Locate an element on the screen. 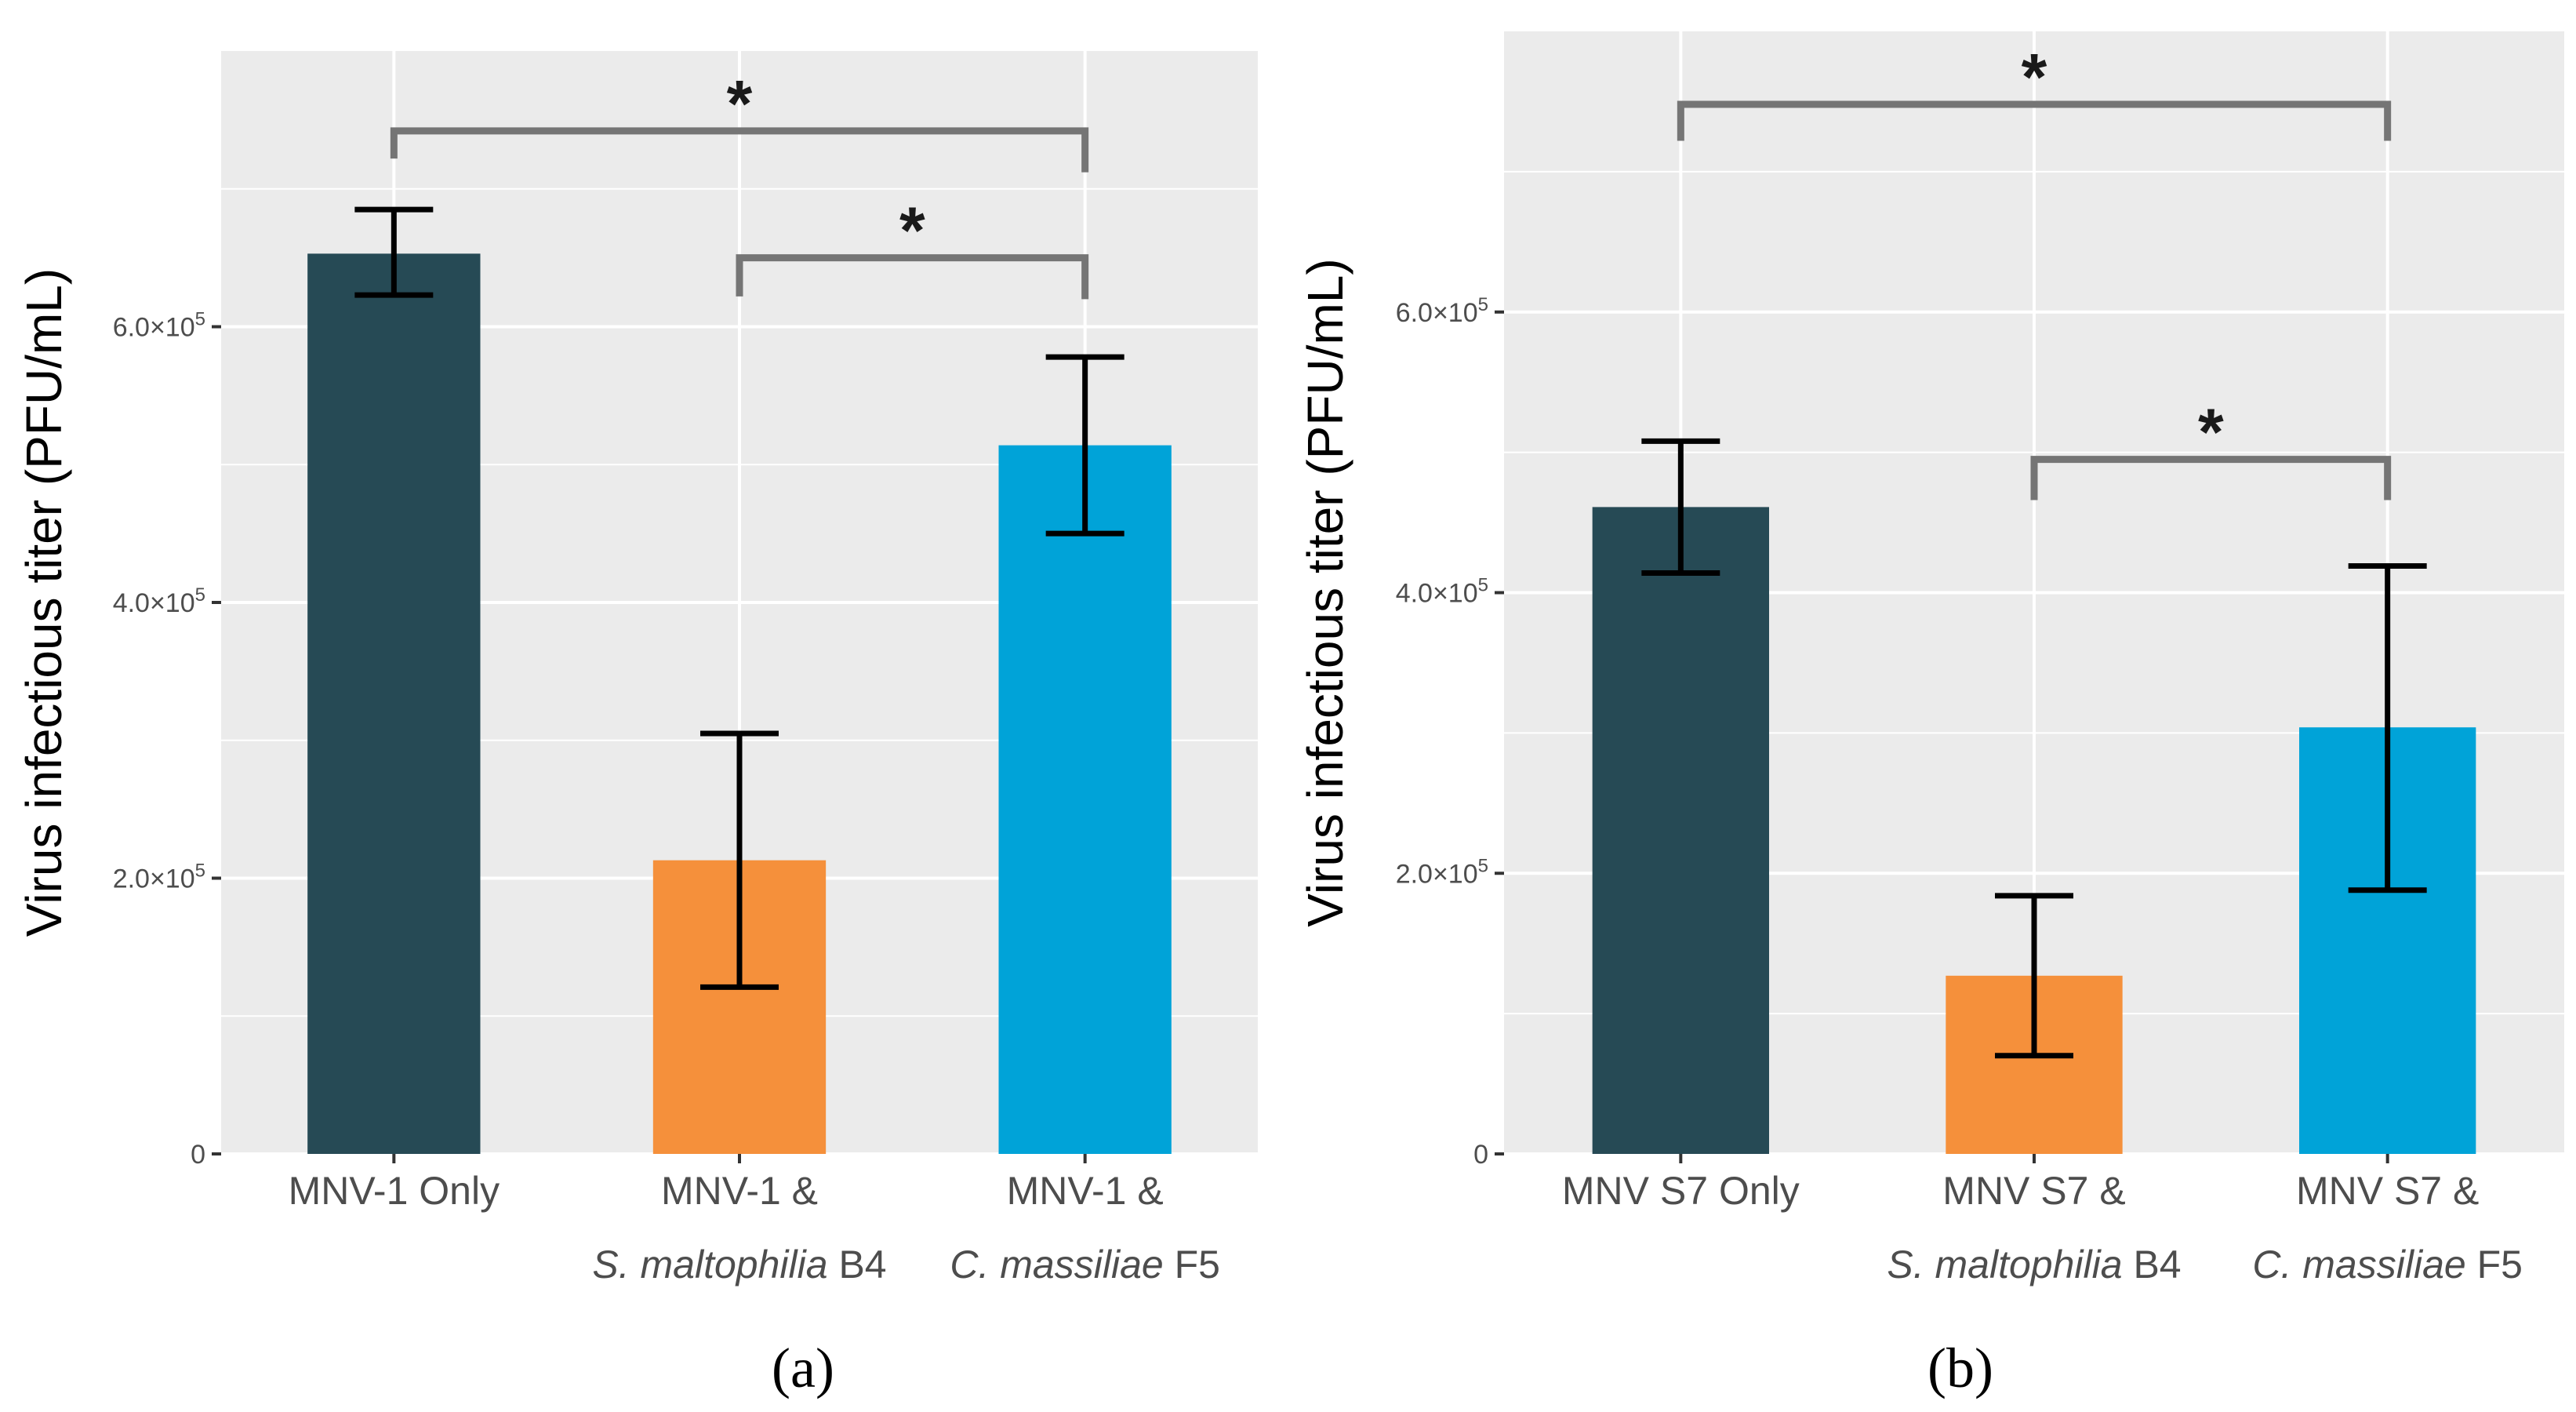 The image size is (2576, 1412). x-category-label: MNV-1 Only is located at coordinates (394, 1191).